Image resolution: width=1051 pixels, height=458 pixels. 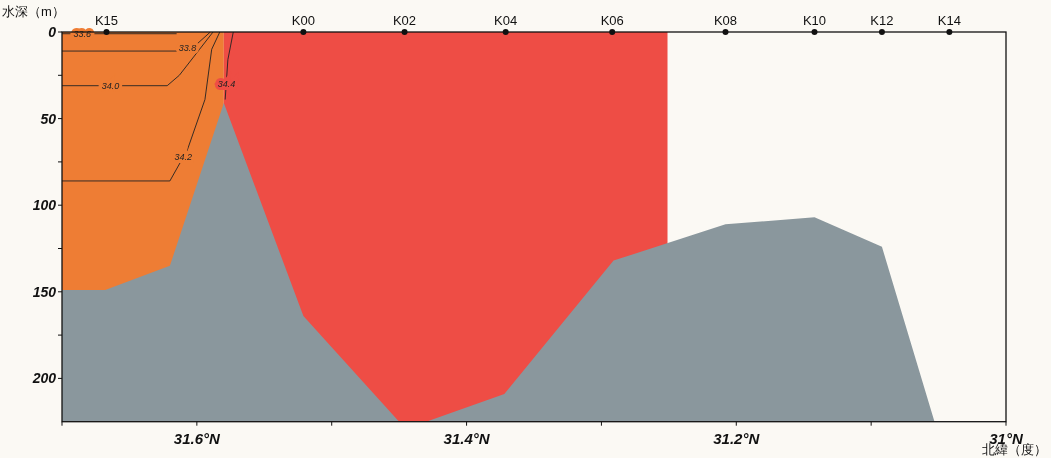 I want to click on data-label: K12, so click(x=882, y=20).